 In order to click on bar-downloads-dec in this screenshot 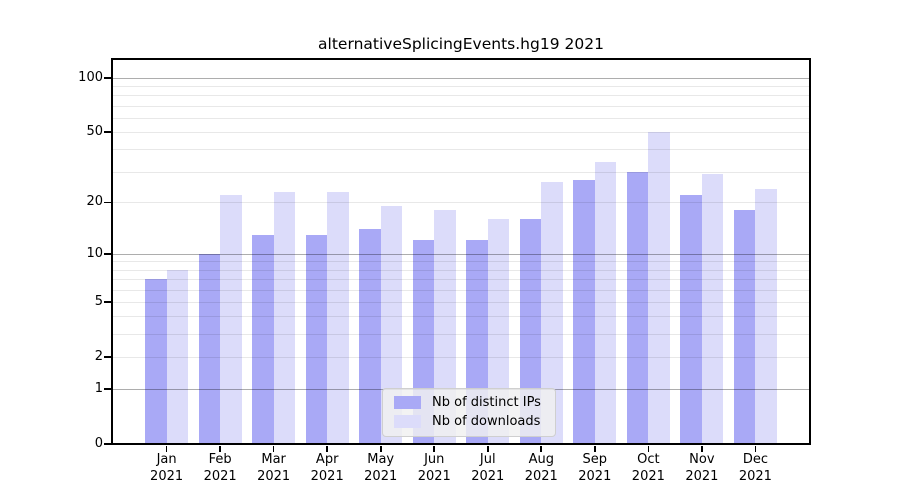, I will do `click(766, 316)`.